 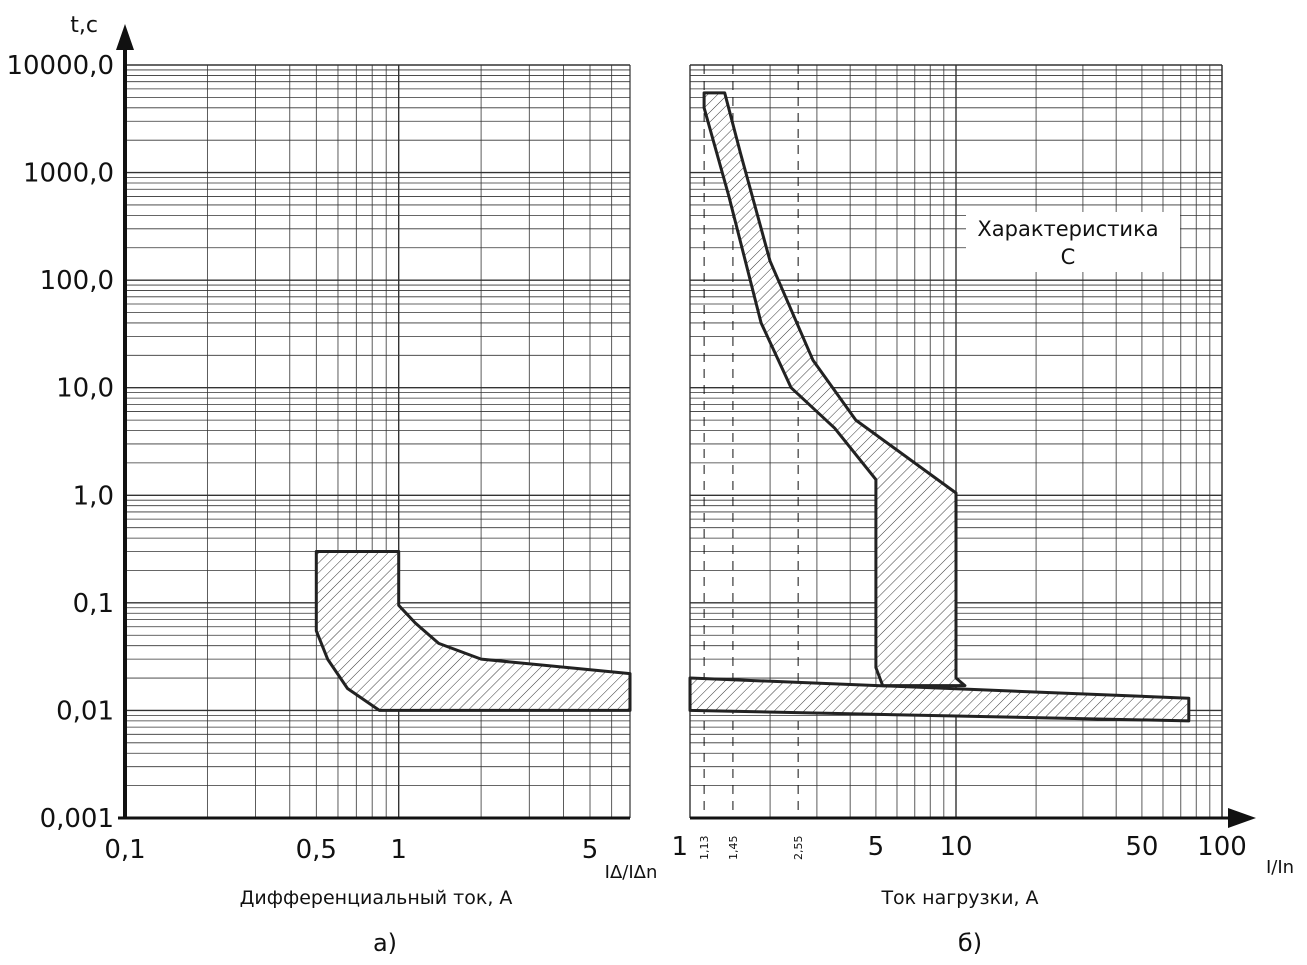 I want to click on y-tick-label: 0,01, so click(x=85, y=711).